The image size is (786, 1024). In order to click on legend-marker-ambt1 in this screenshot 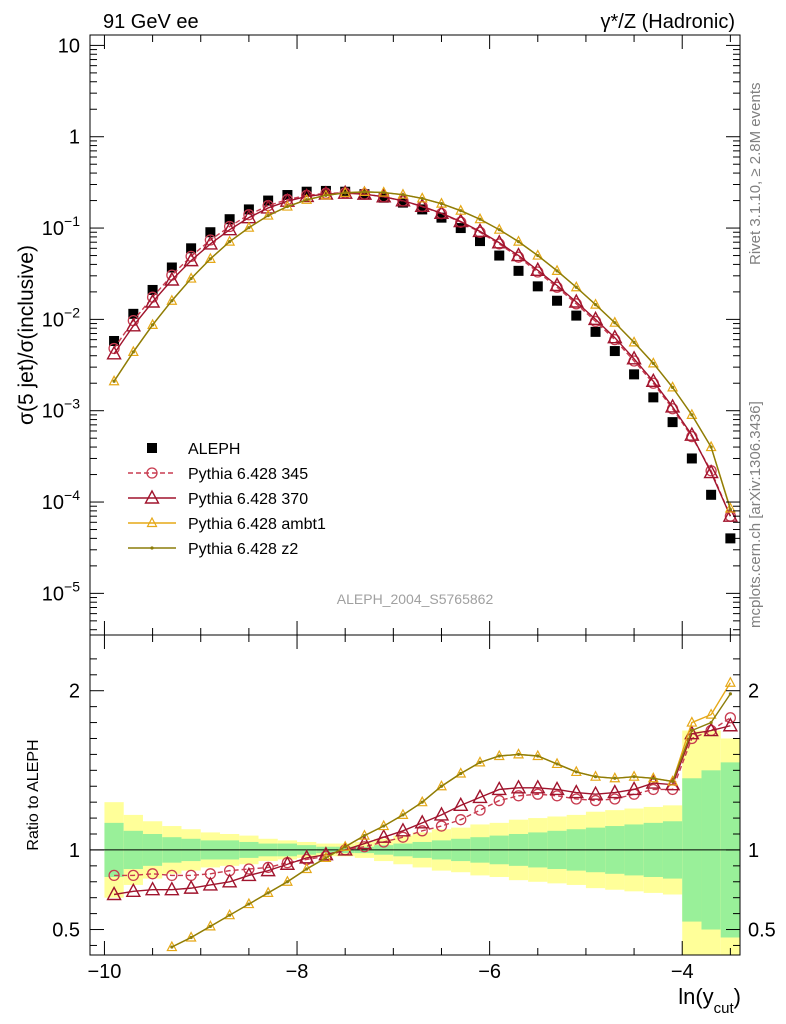, I will do `click(152, 522)`.